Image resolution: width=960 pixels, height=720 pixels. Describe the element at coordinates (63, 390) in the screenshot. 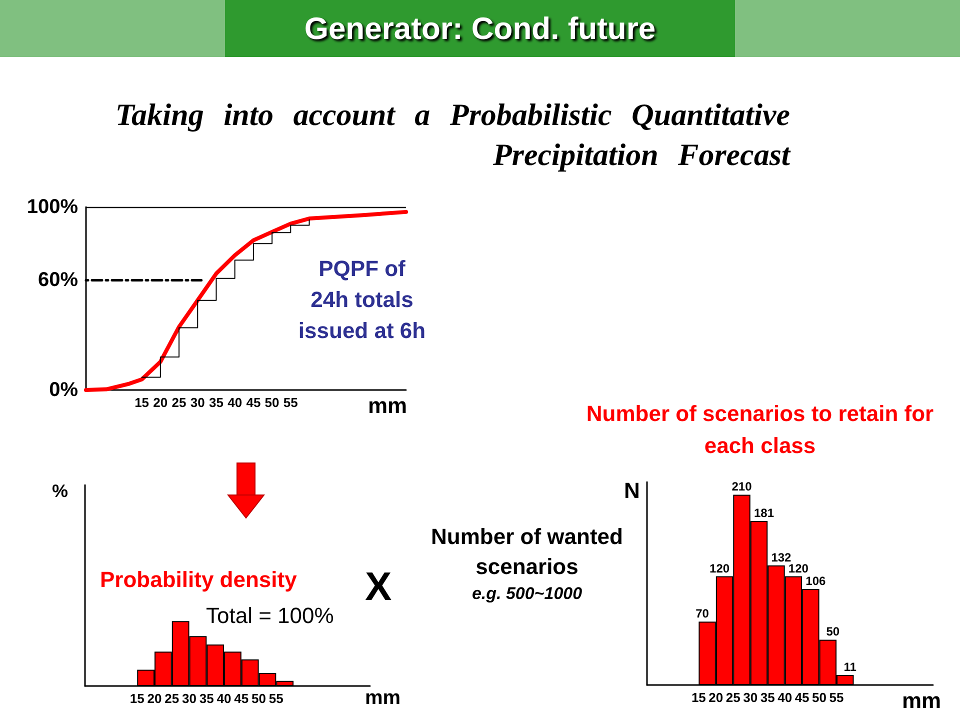

I see `y-tick-label: 0%` at that location.